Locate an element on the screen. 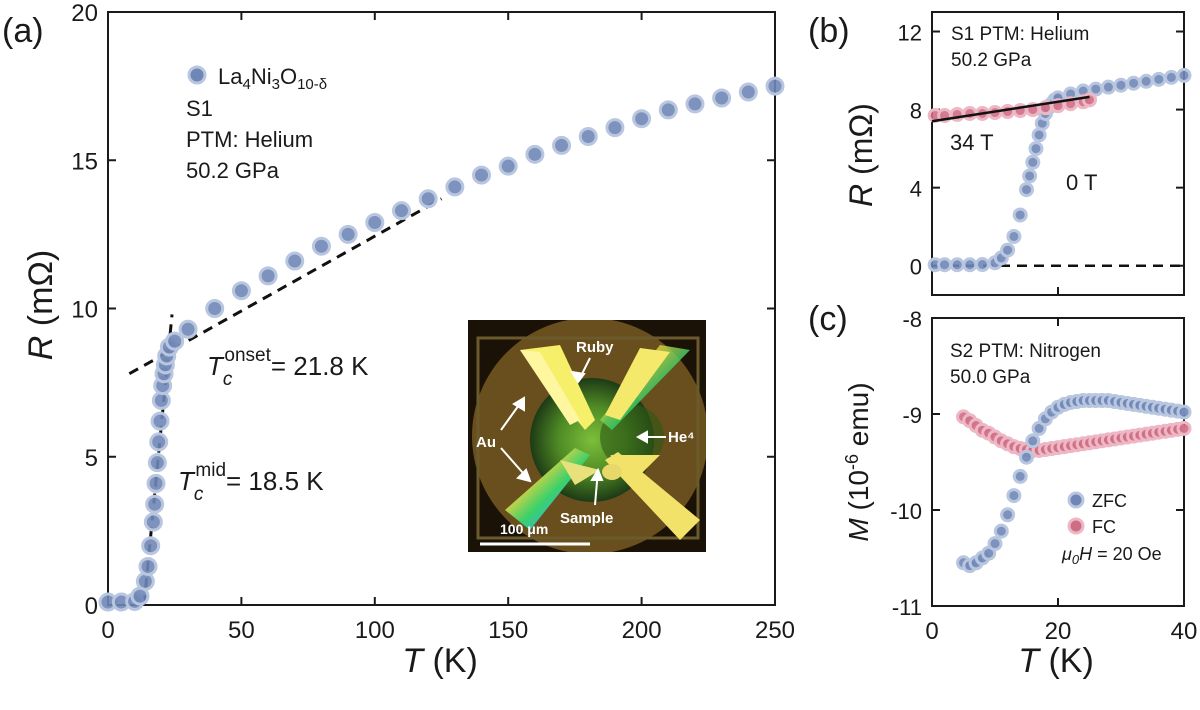 The image size is (1200, 710). panel-a-ylabel: R (mΩ) is located at coordinates (41, 305).